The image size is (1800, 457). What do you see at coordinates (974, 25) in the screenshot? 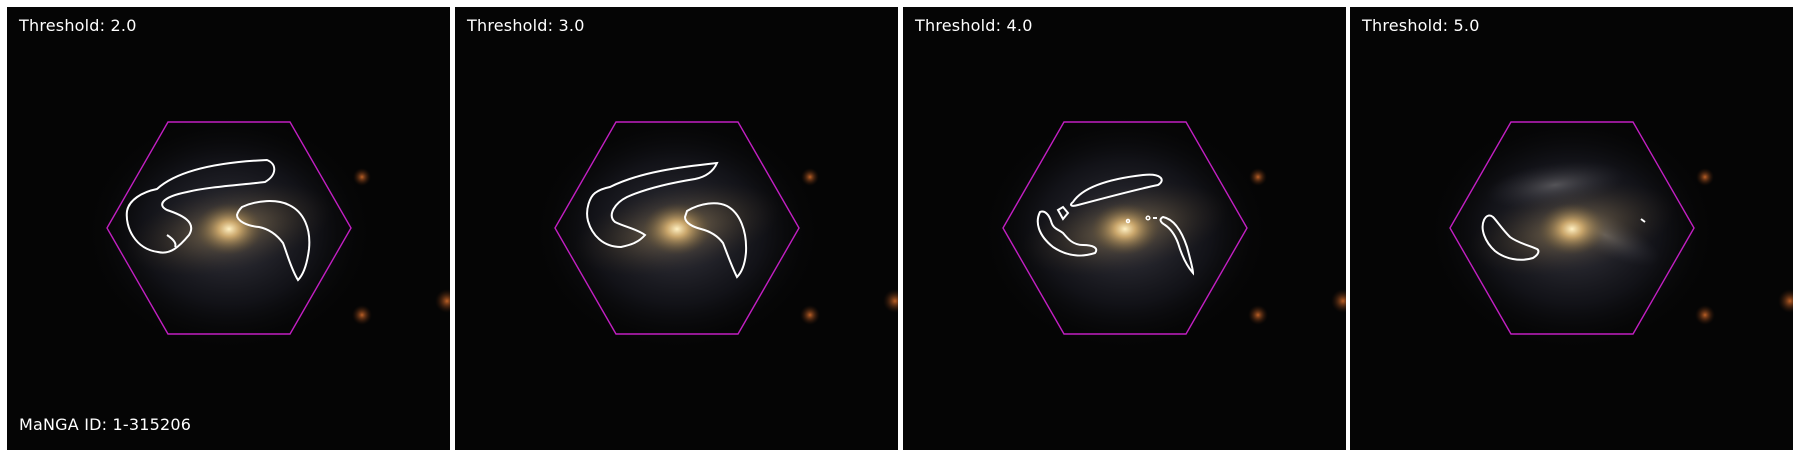
I see `panel-title: Threshold: 4.0` at bounding box center [974, 25].